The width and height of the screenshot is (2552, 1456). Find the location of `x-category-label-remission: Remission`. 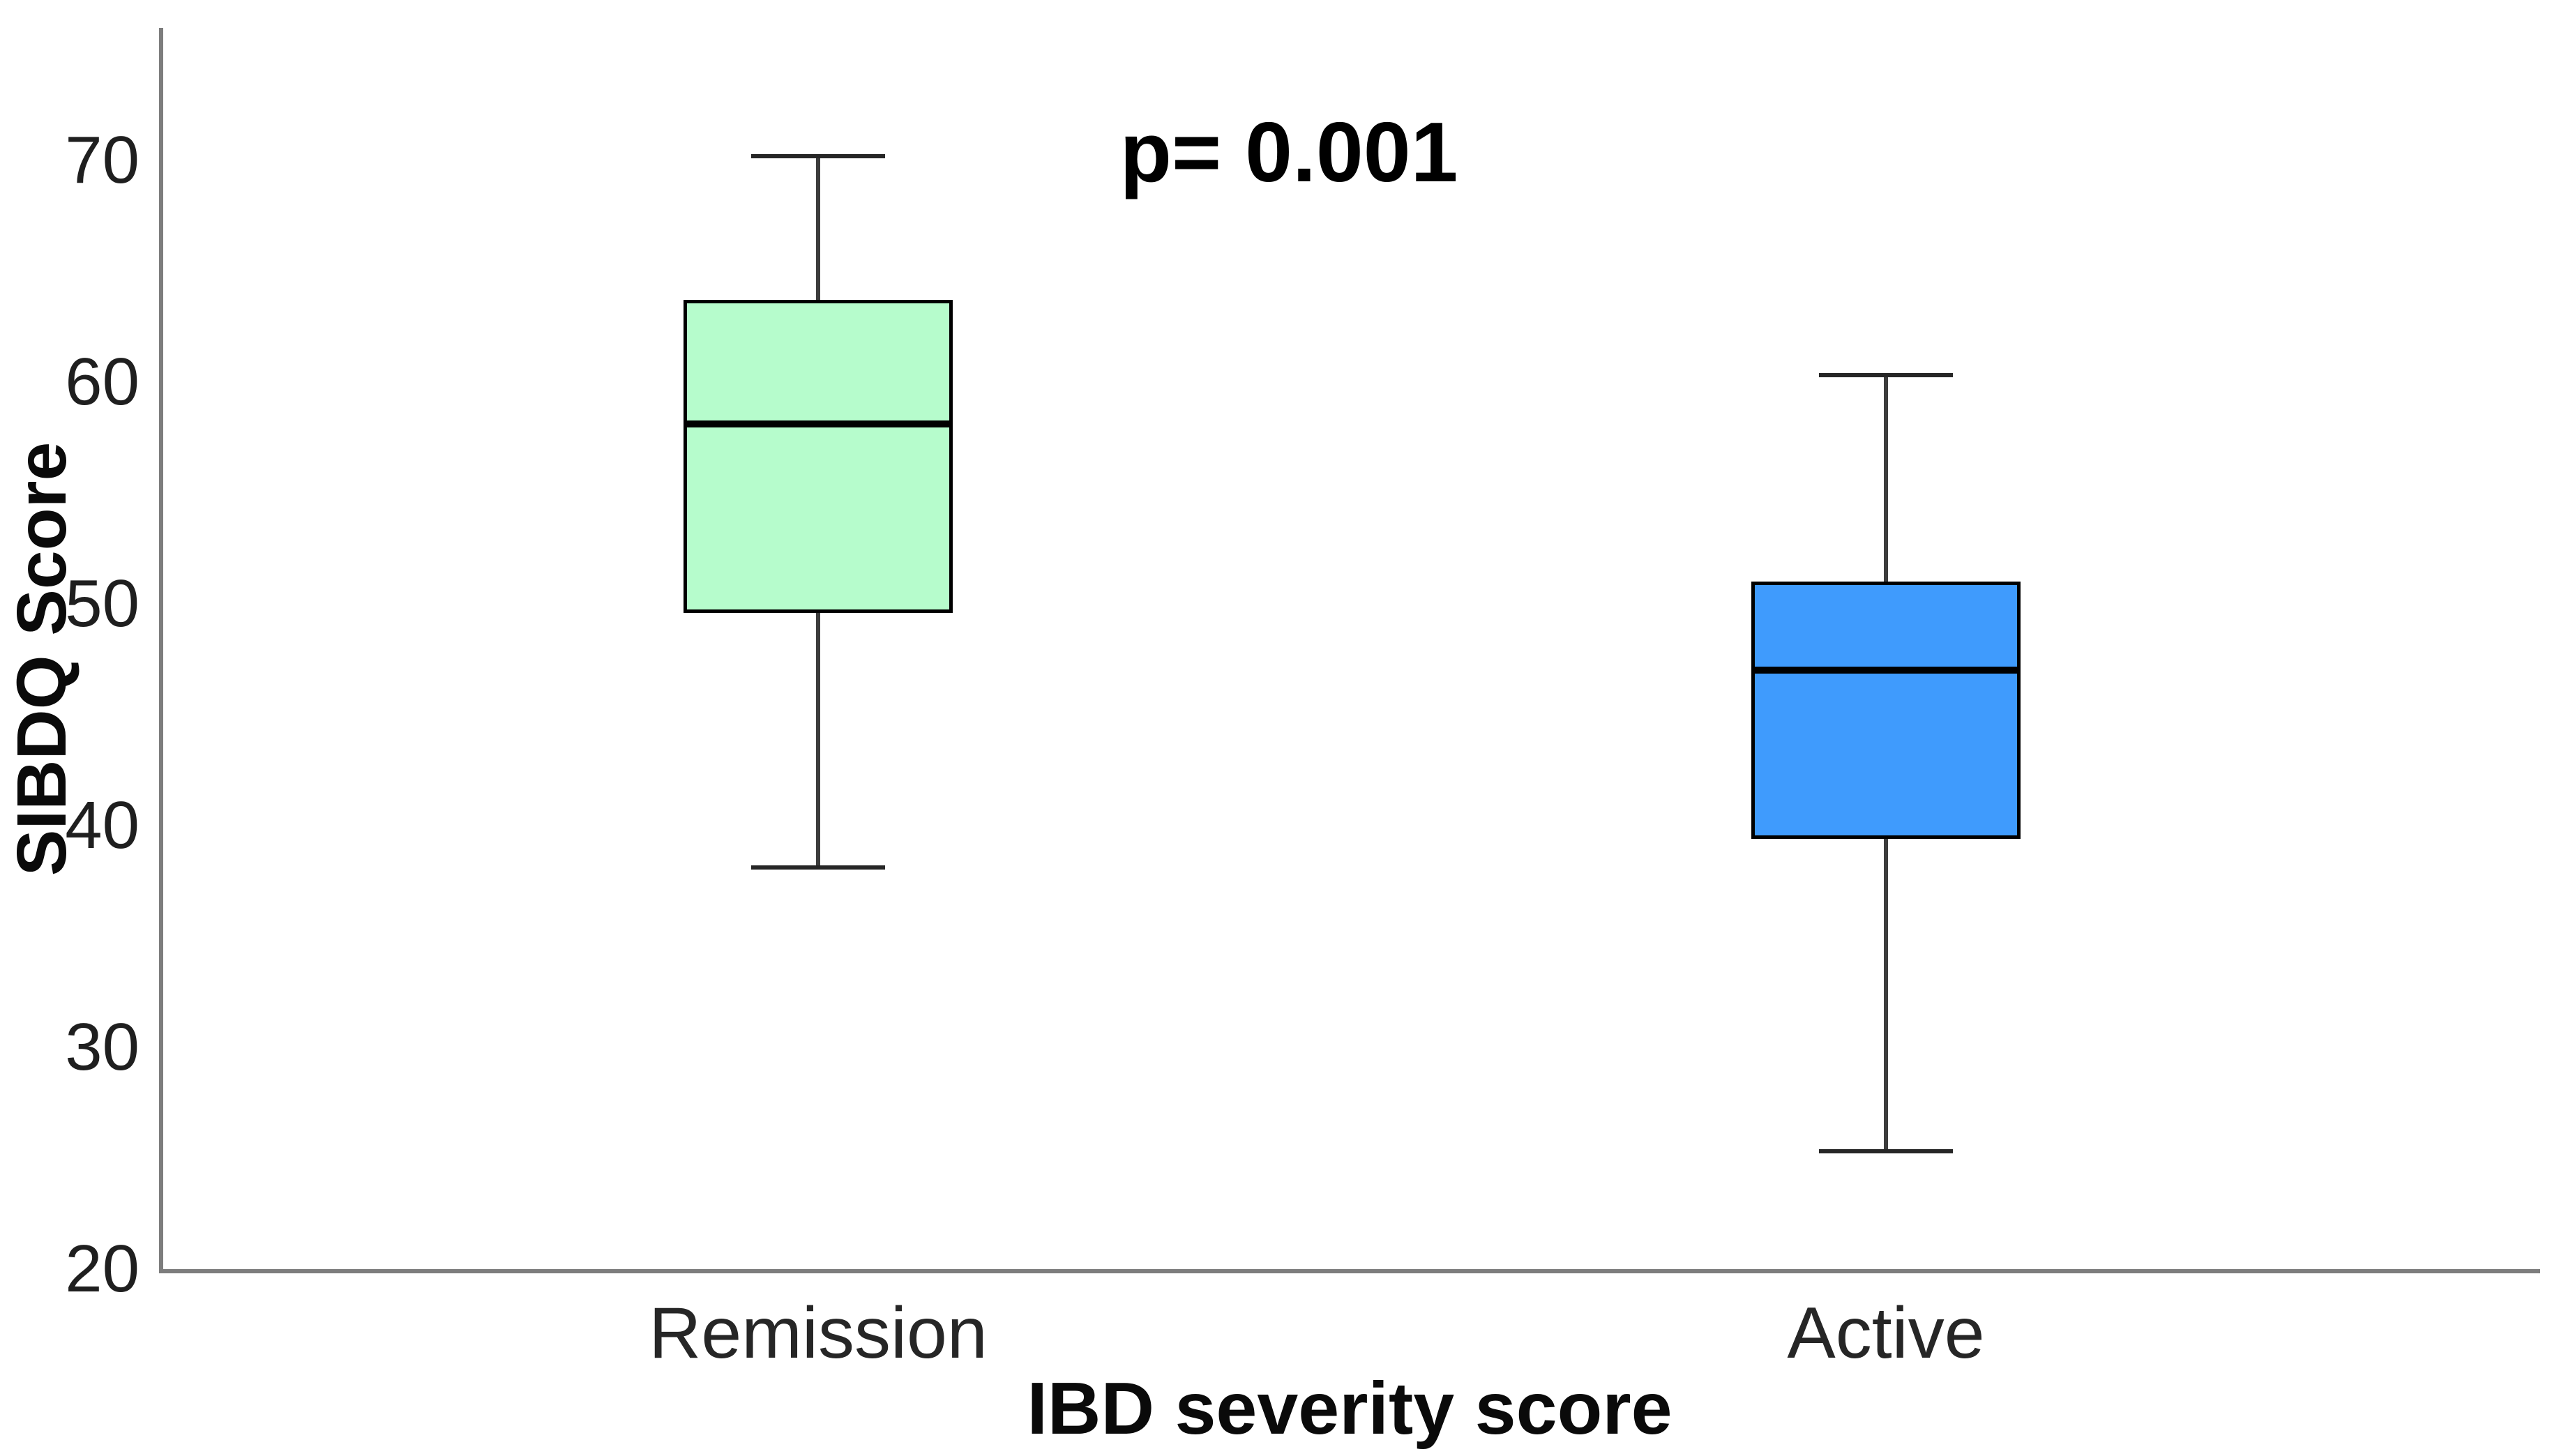

x-category-label-remission: Remission is located at coordinates (818, 1333).